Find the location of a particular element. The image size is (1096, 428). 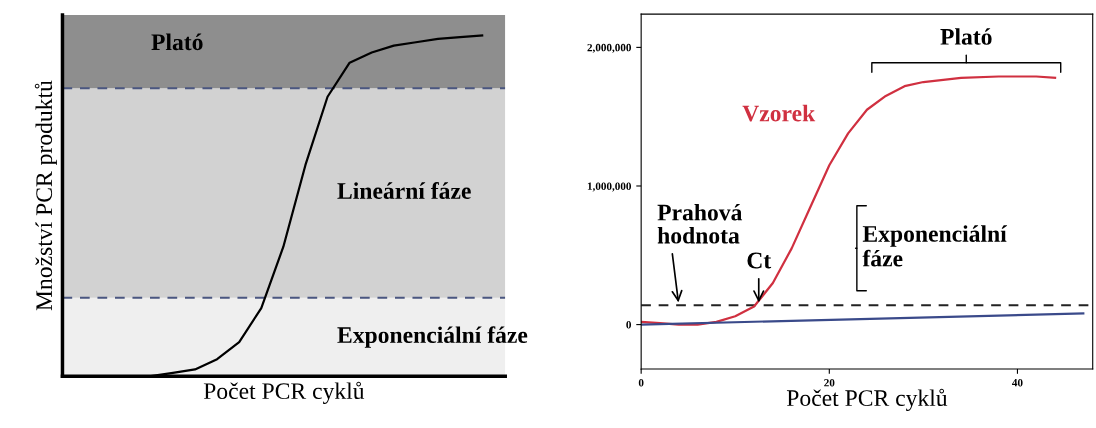

band-label: Plató is located at coordinates (177, 42).